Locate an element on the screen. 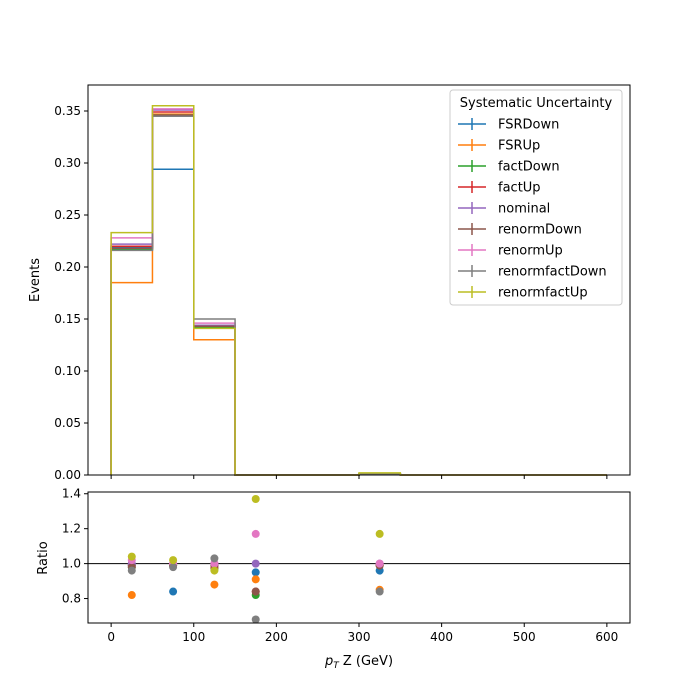  legend-label: factUp is located at coordinates (519, 188).